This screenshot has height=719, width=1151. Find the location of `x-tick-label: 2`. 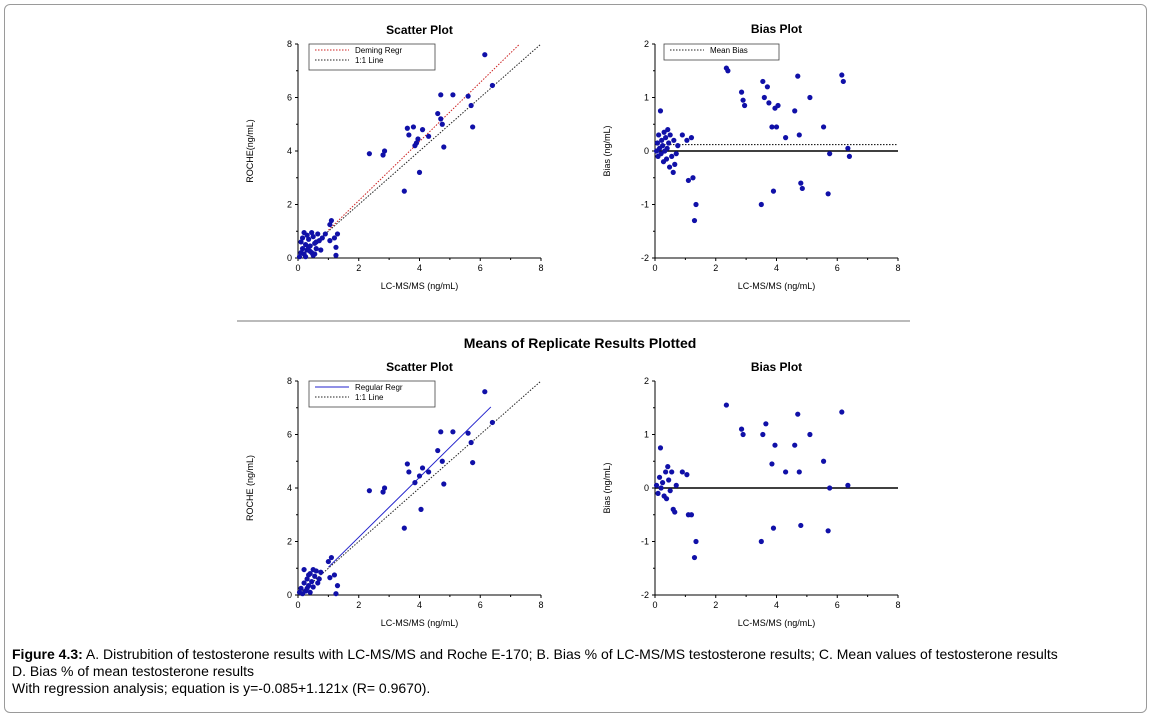

x-tick-label: 2 is located at coordinates (358, 268).